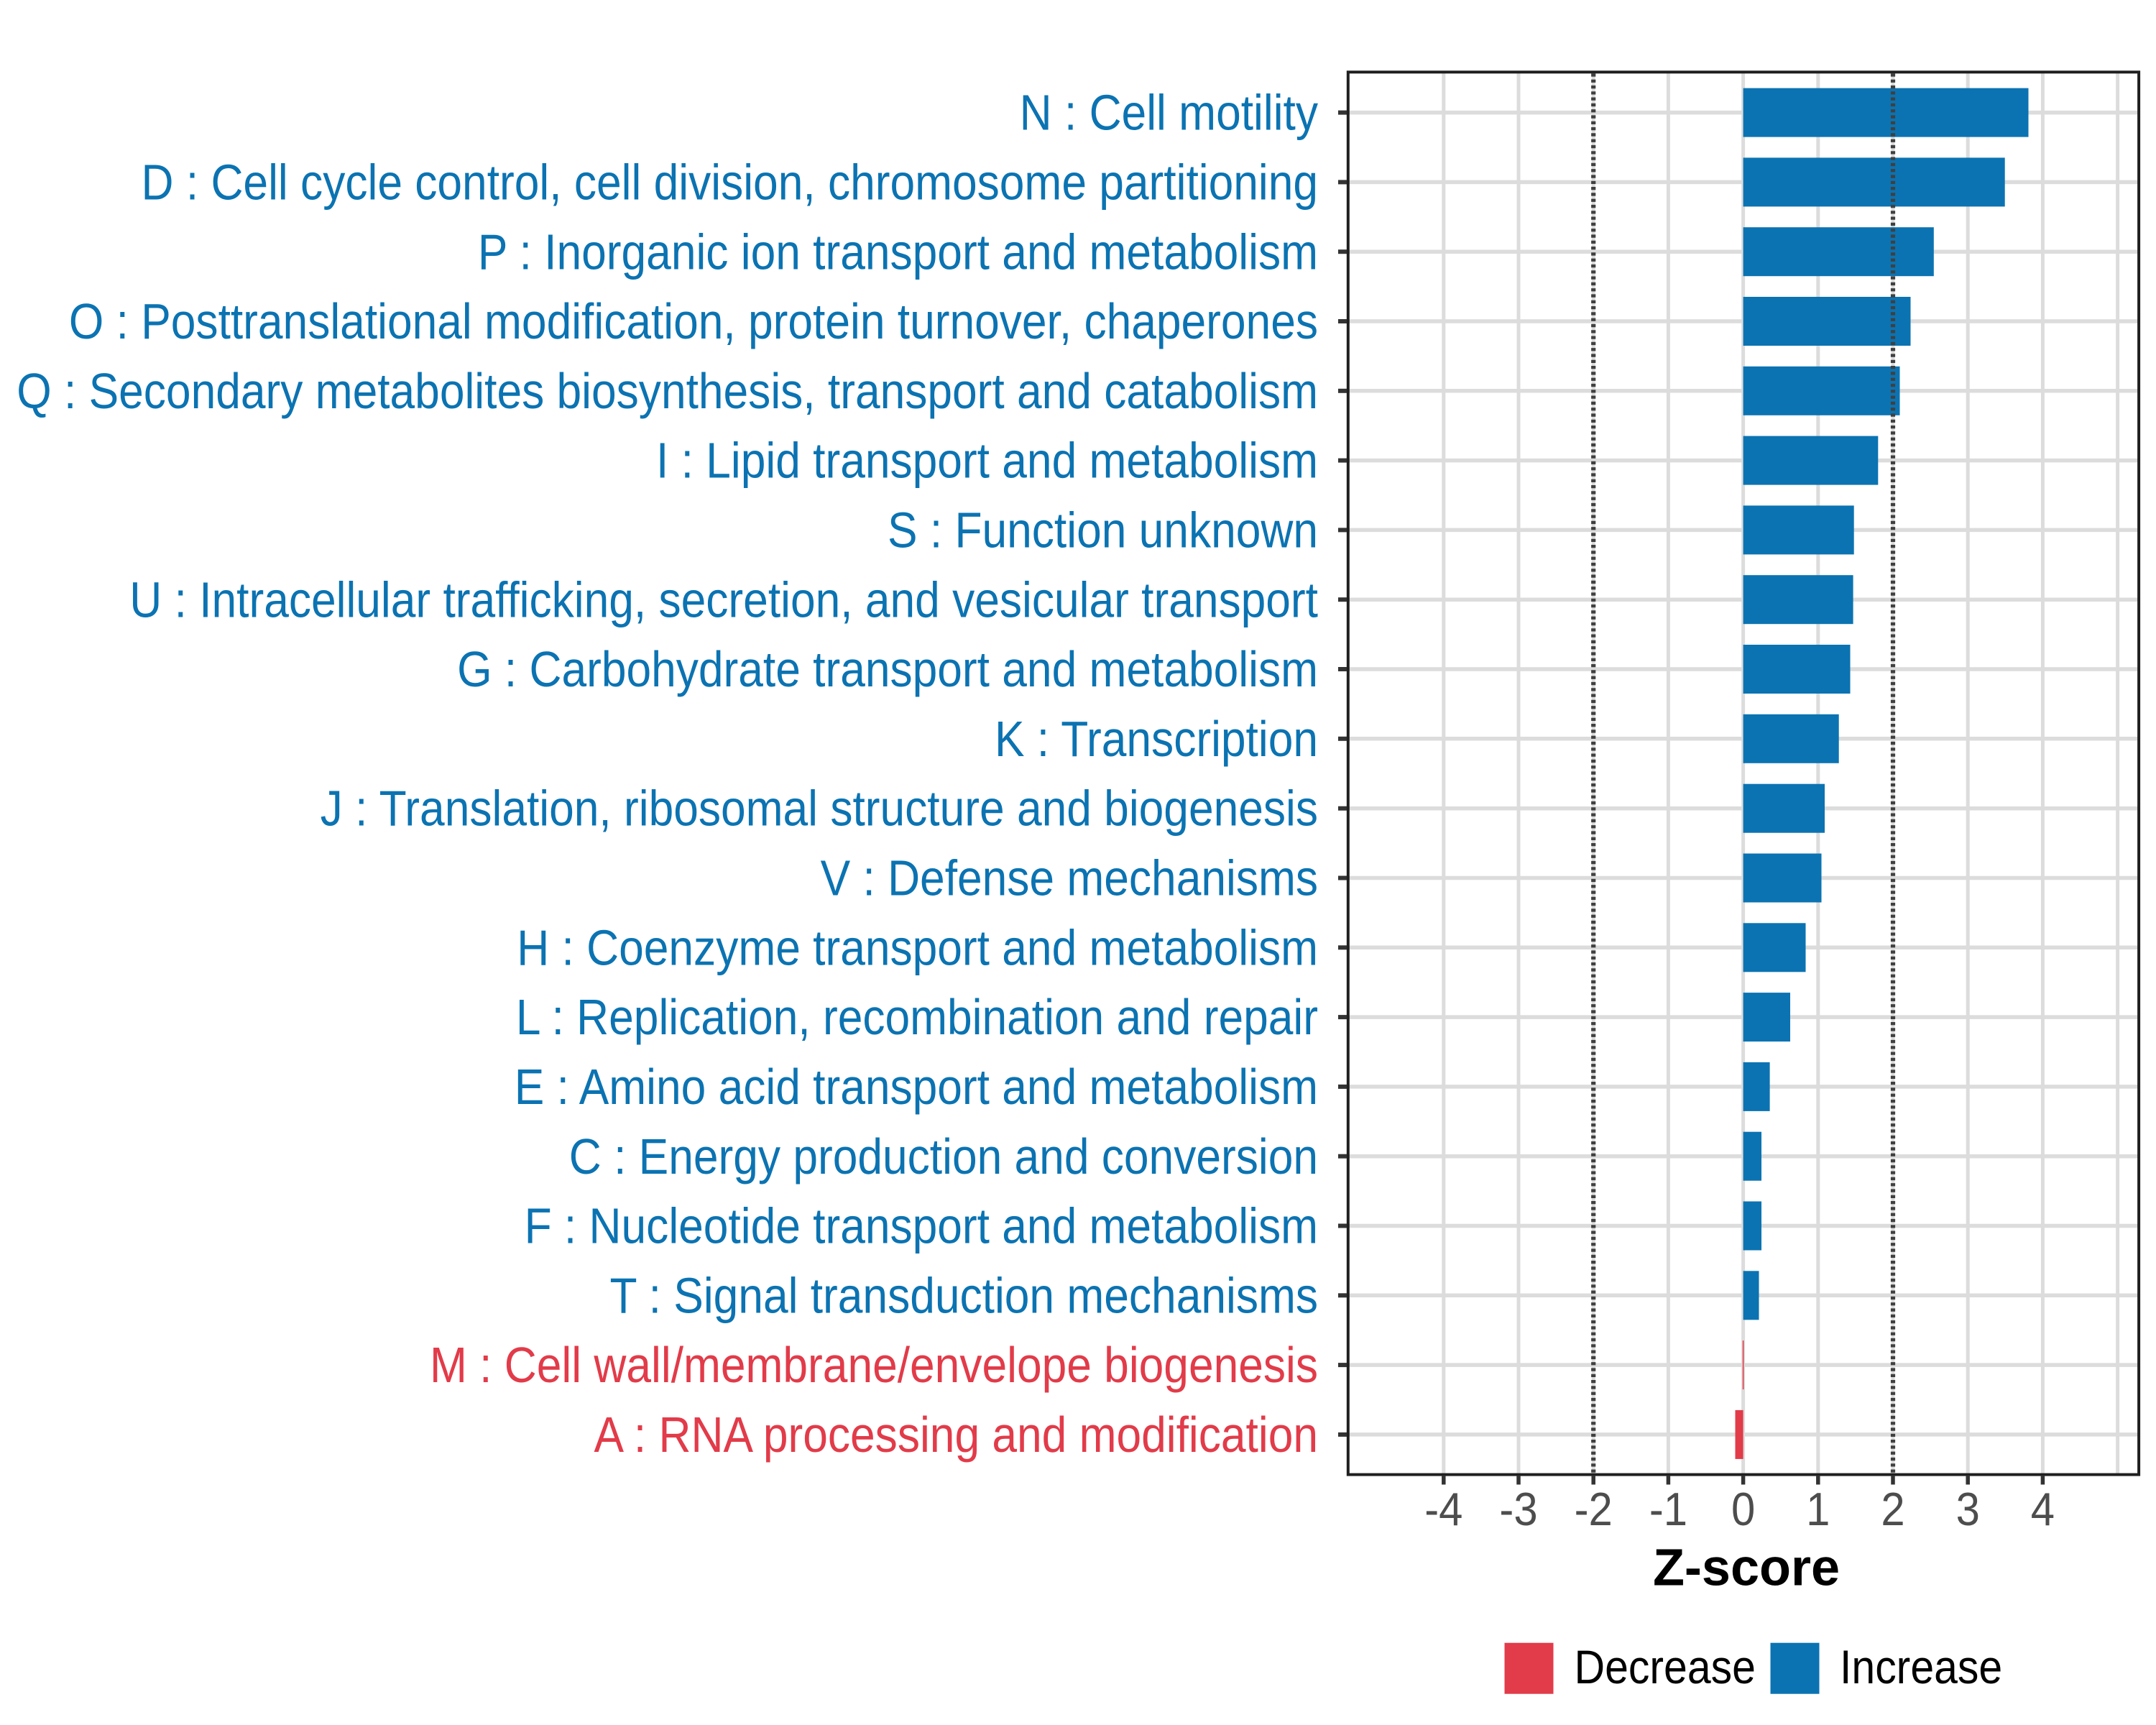 This screenshot has height=1725, width=2156. What do you see at coordinates (956, 1435) in the screenshot?
I see `svg-text:A : RNA processing and modific: A : RNA processing and modification` at bounding box center [956, 1435].